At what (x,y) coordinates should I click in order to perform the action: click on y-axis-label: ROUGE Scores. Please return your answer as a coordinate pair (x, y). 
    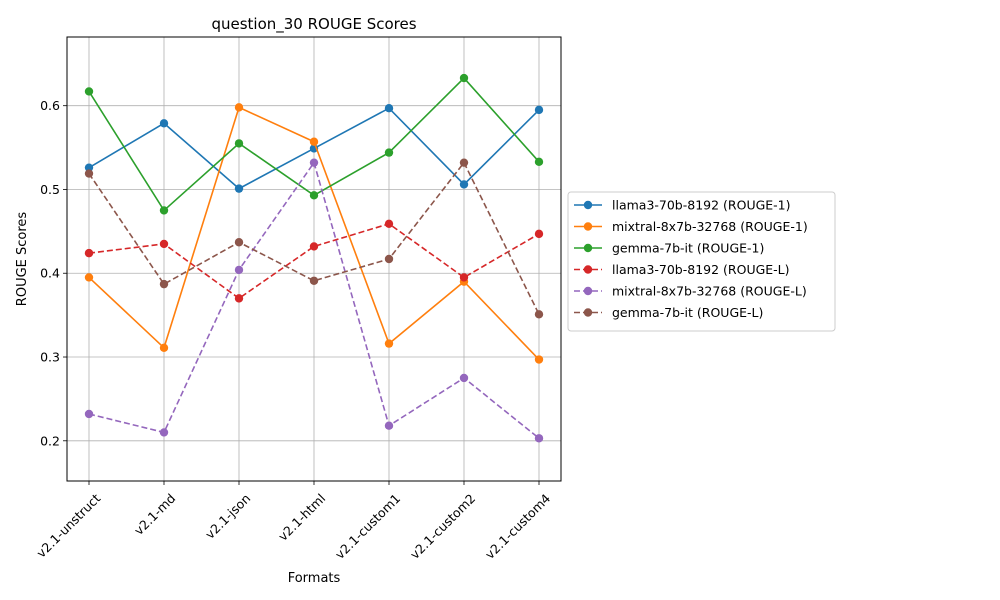
    Looking at the image, I should click on (22, 259).